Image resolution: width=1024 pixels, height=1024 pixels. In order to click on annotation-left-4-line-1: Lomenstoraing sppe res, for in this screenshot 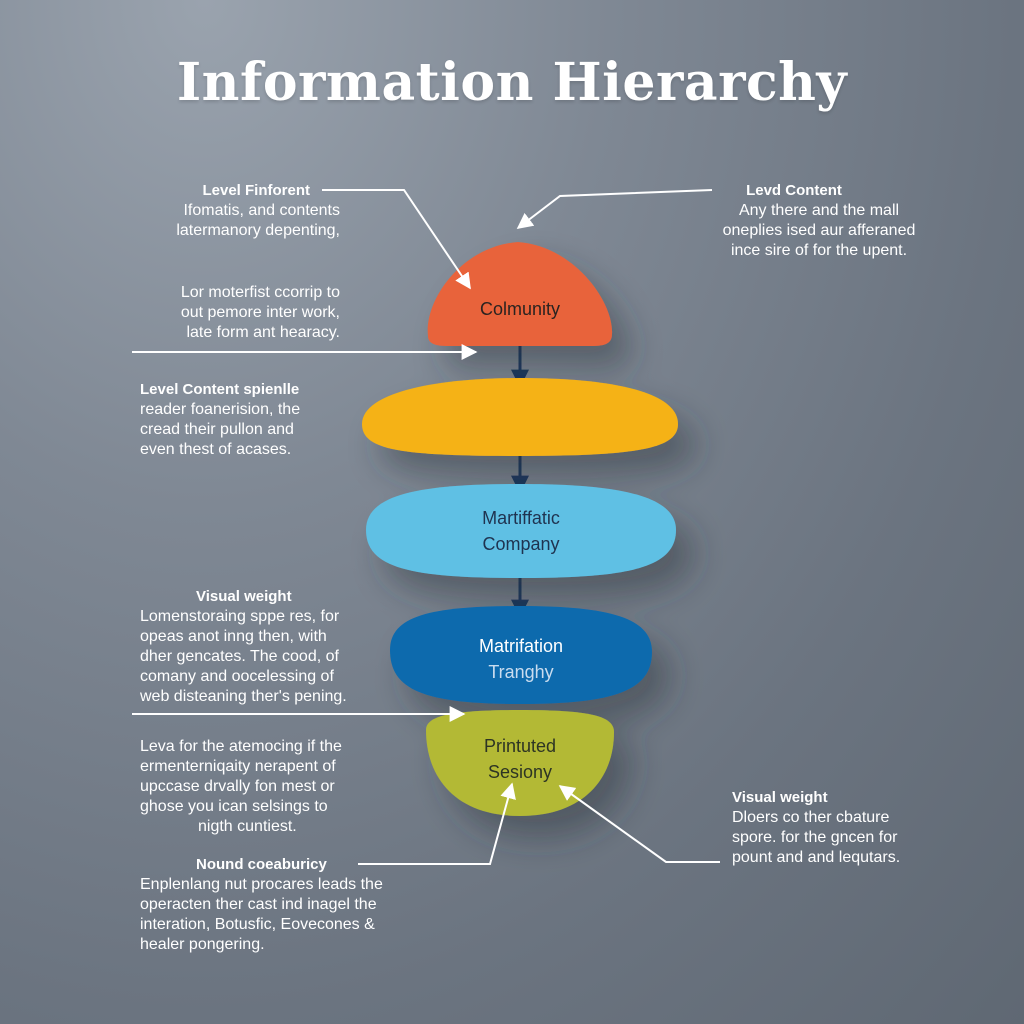, I will do `click(240, 616)`.